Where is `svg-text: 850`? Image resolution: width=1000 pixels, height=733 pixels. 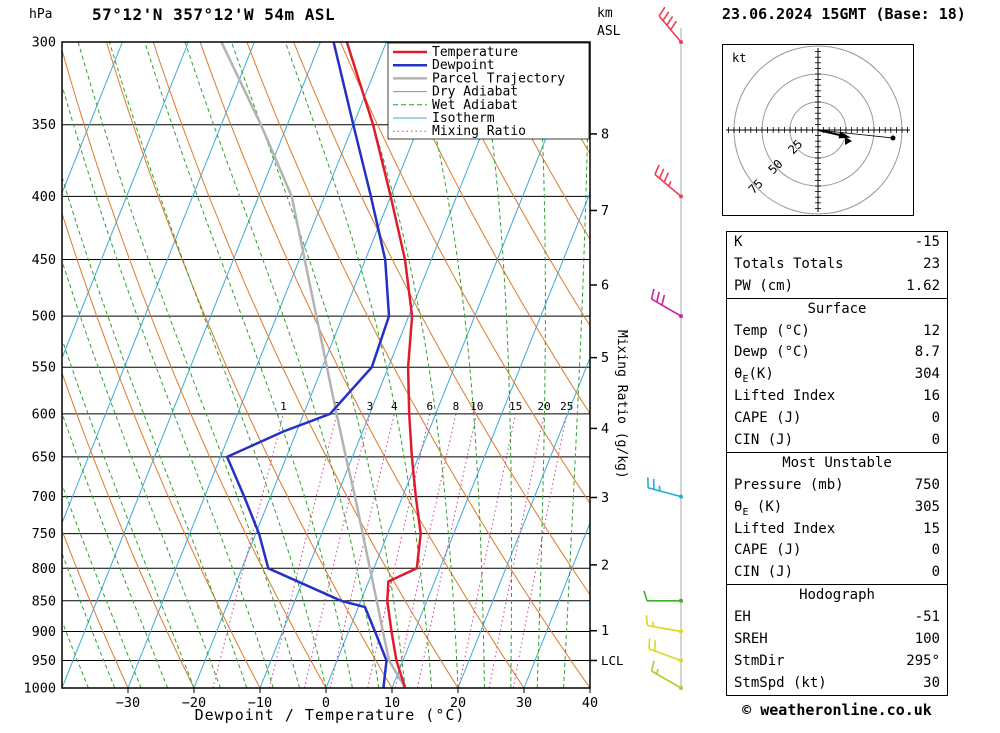
svg-text: 850 is located at coordinates (44, 601).